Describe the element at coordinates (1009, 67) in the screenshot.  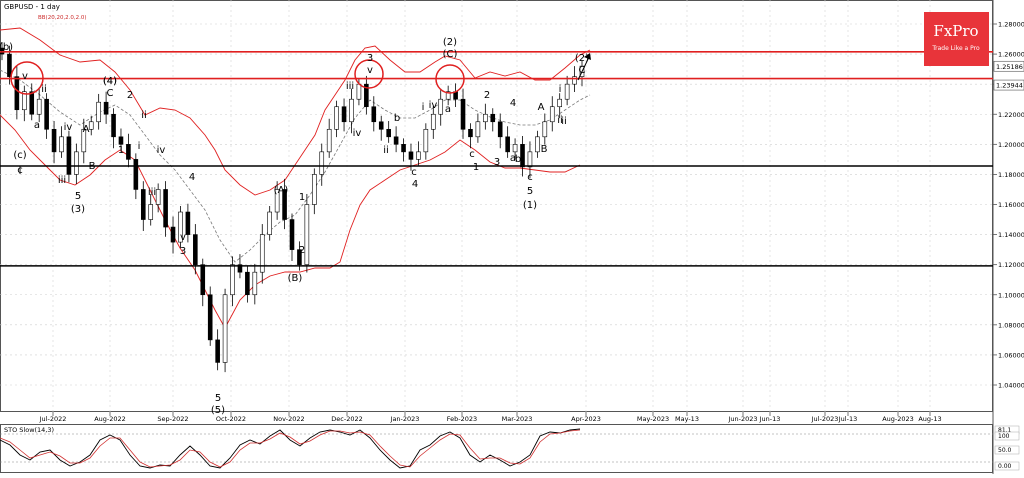
I see `price-tag-label: 1.25186` at that location.